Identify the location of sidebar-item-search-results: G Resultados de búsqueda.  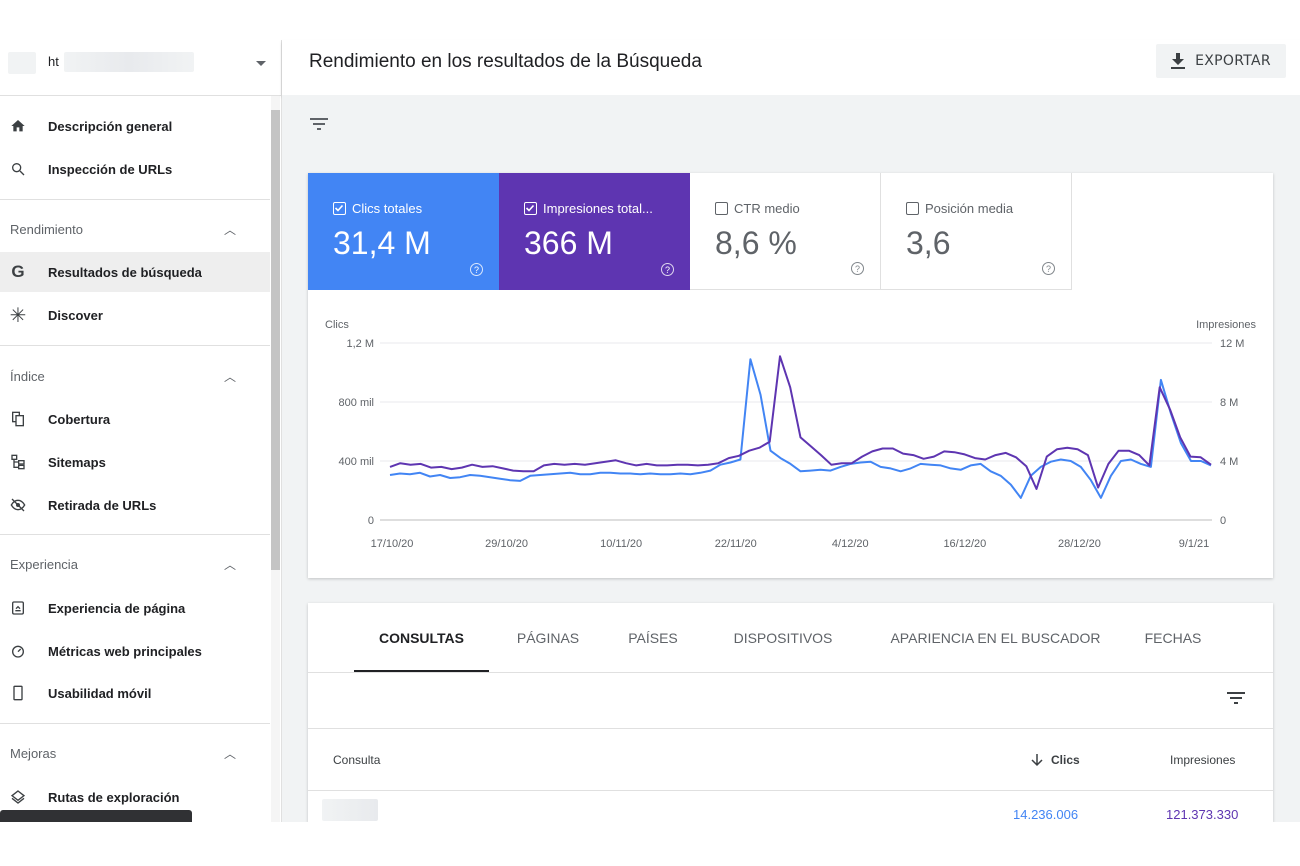
(135, 272).